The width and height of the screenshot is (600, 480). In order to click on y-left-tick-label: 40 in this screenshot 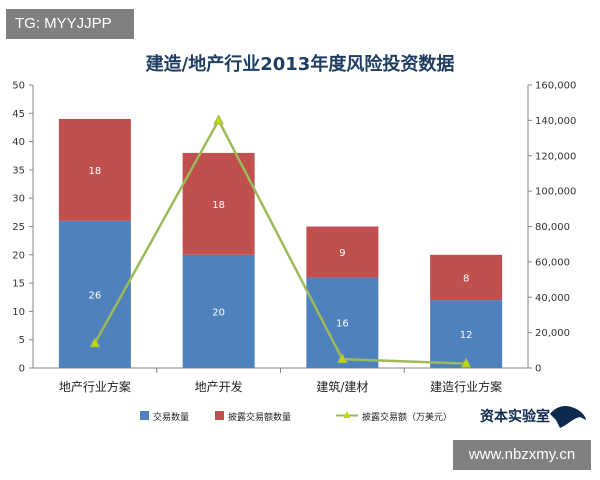, I will do `click(18, 142)`.